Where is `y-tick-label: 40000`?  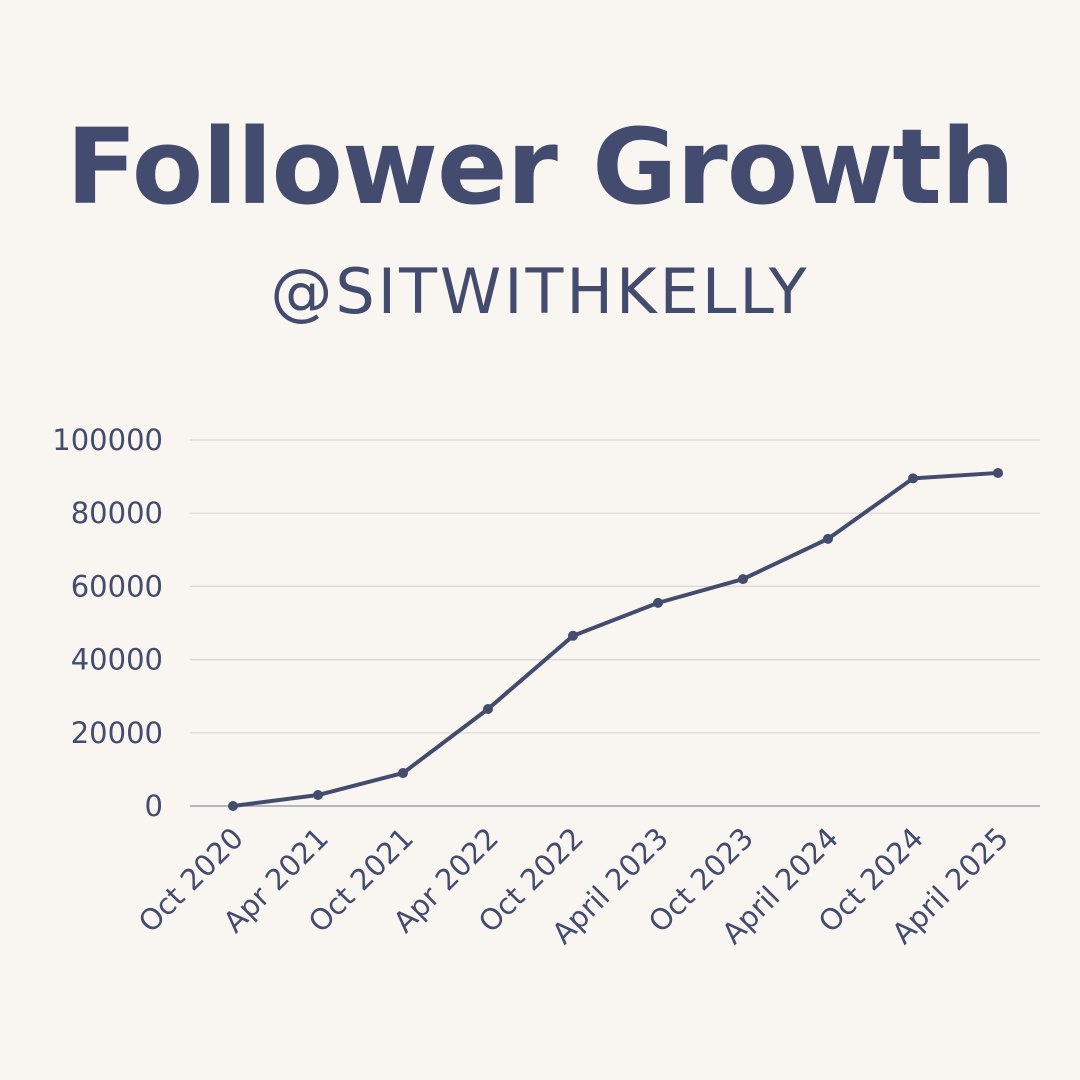 y-tick-label: 40000 is located at coordinates (117, 660).